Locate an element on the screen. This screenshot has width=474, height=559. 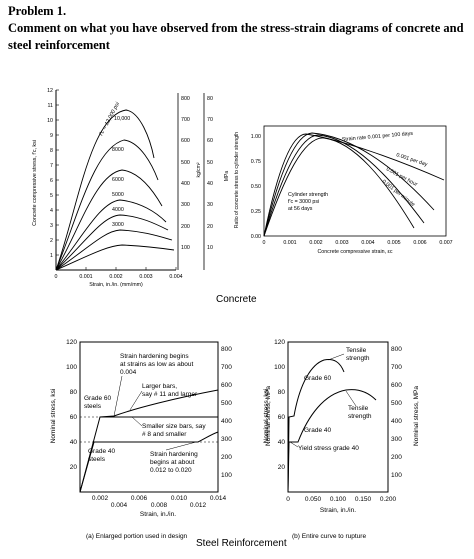
mpa-tick: 70 is located at coordinates (210, 120).